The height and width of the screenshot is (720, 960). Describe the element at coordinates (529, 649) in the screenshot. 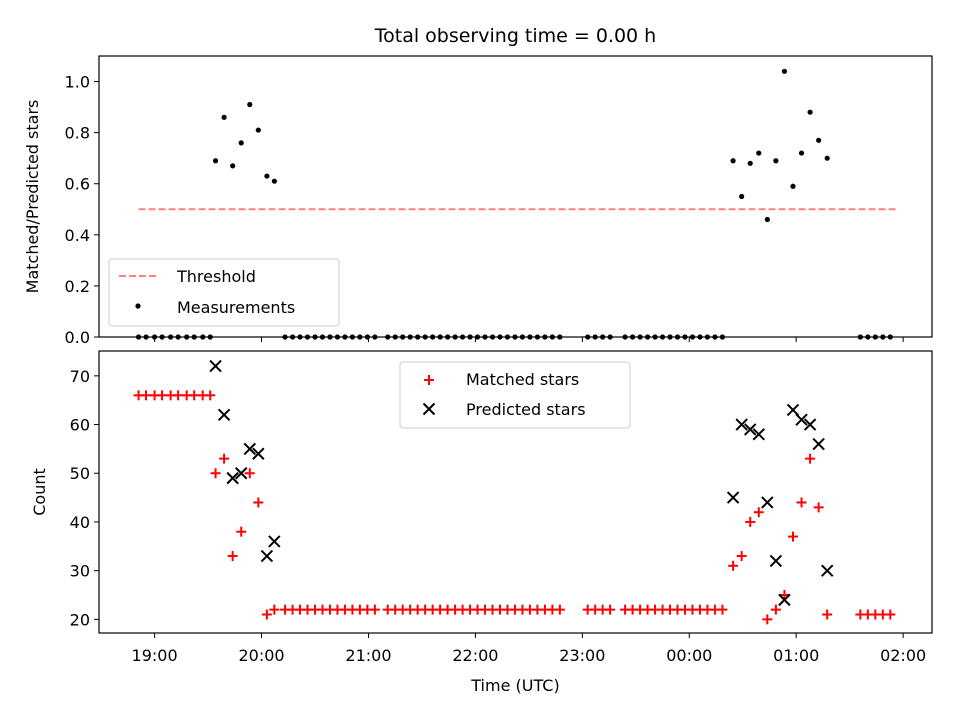

I see `bottom-x-axis-ticks: 19:00 20:00 21:00 22:00 23:00 00:00 01:00 02:00` at that location.